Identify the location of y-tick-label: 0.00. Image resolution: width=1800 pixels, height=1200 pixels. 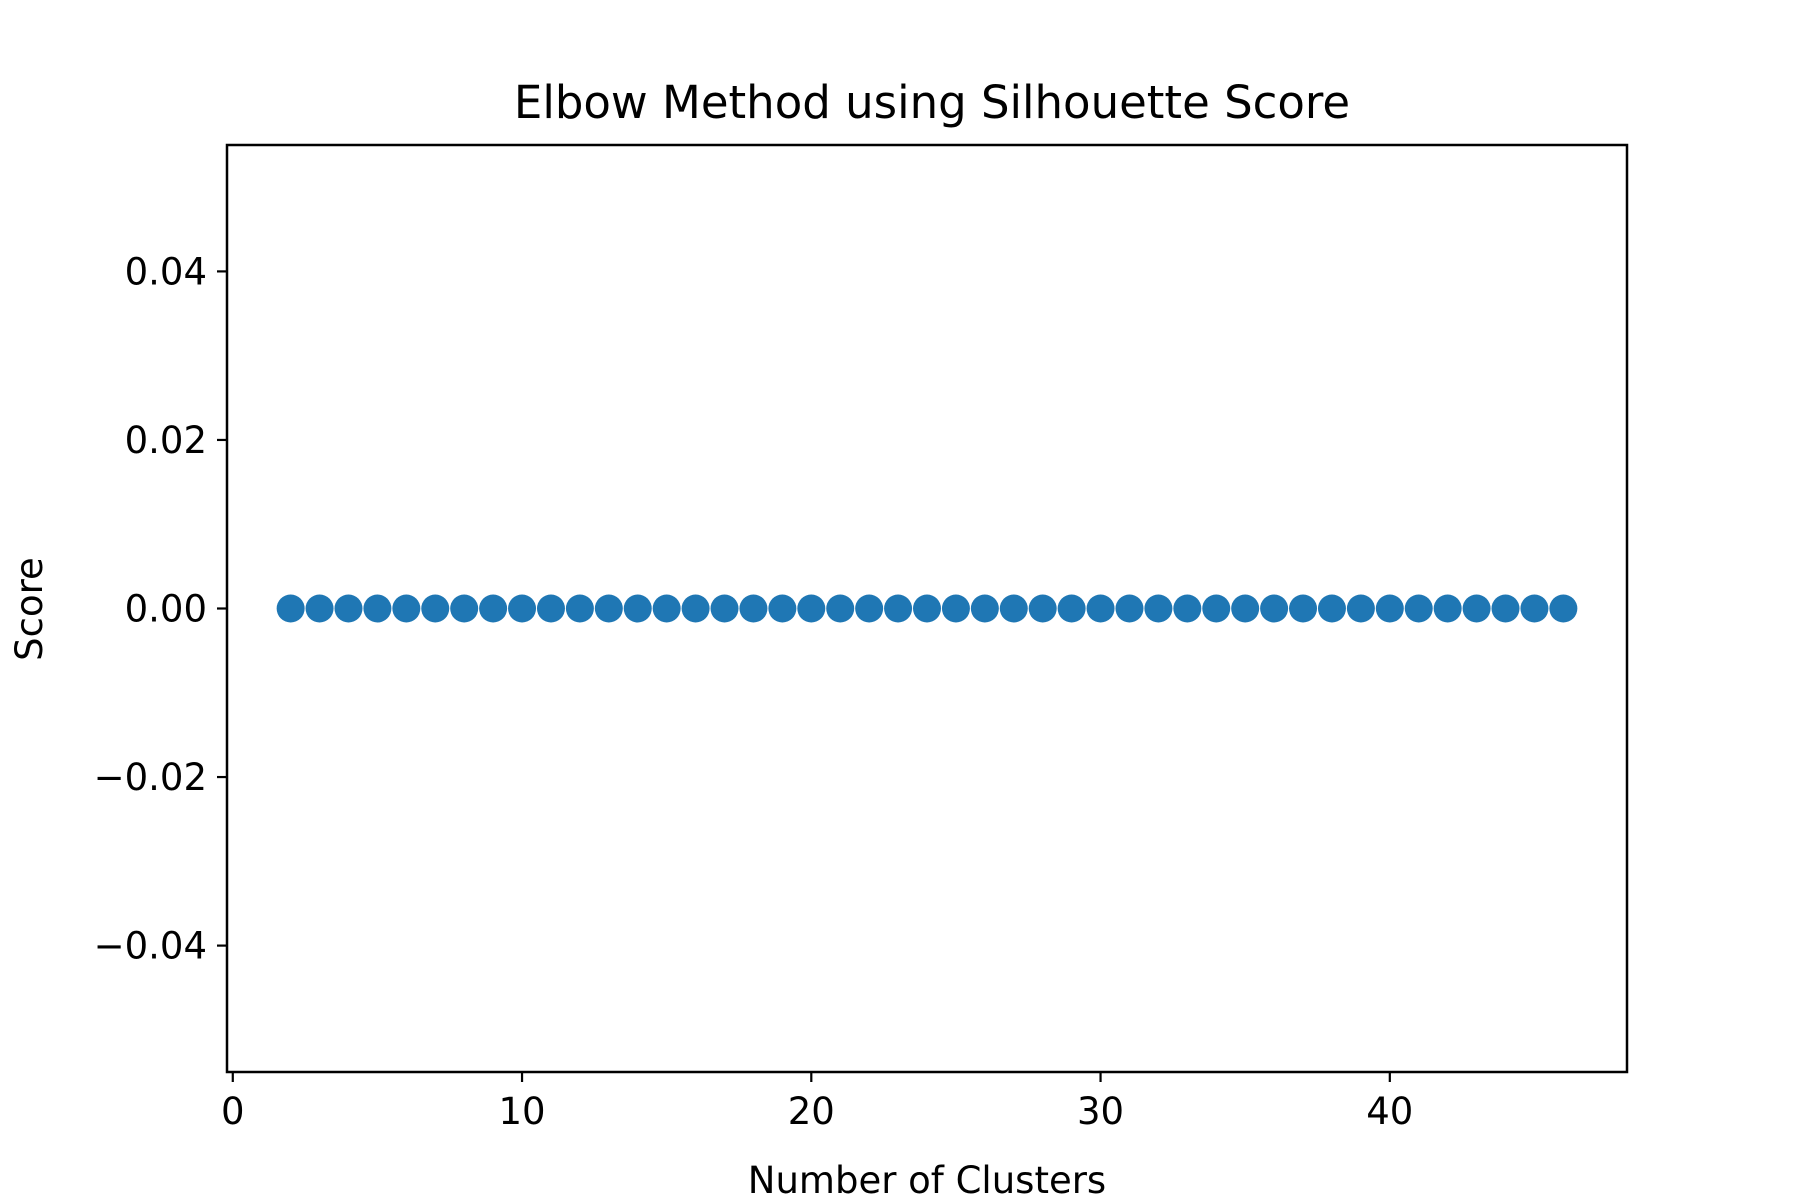
(166, 609).